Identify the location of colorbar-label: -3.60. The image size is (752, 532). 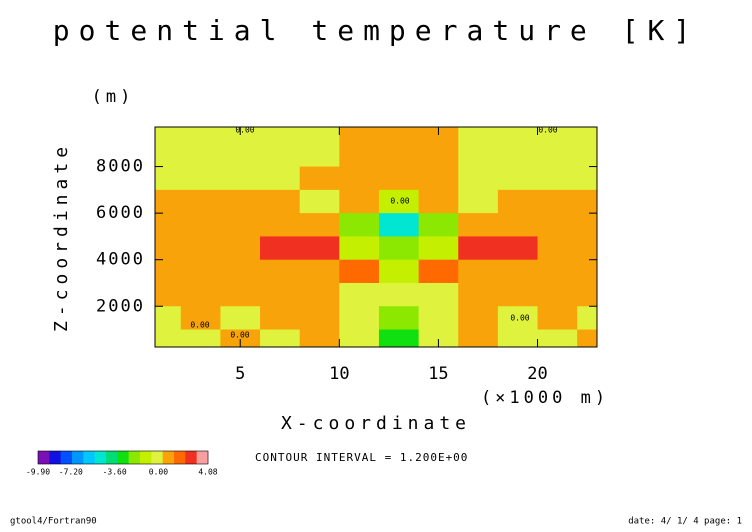
(115, 472).